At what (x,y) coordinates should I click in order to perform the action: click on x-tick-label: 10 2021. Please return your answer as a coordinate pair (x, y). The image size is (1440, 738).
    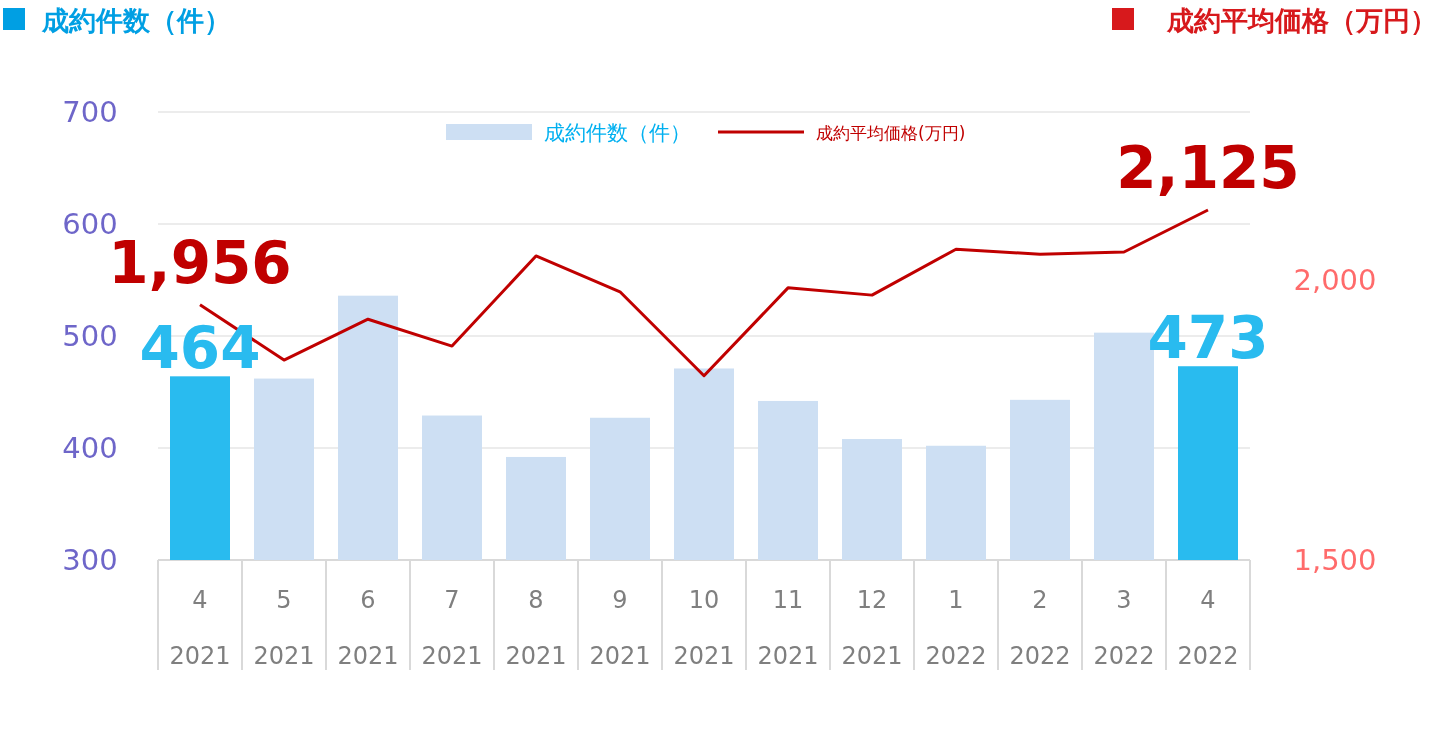
    Looking at the image, I should click on (704, 628).